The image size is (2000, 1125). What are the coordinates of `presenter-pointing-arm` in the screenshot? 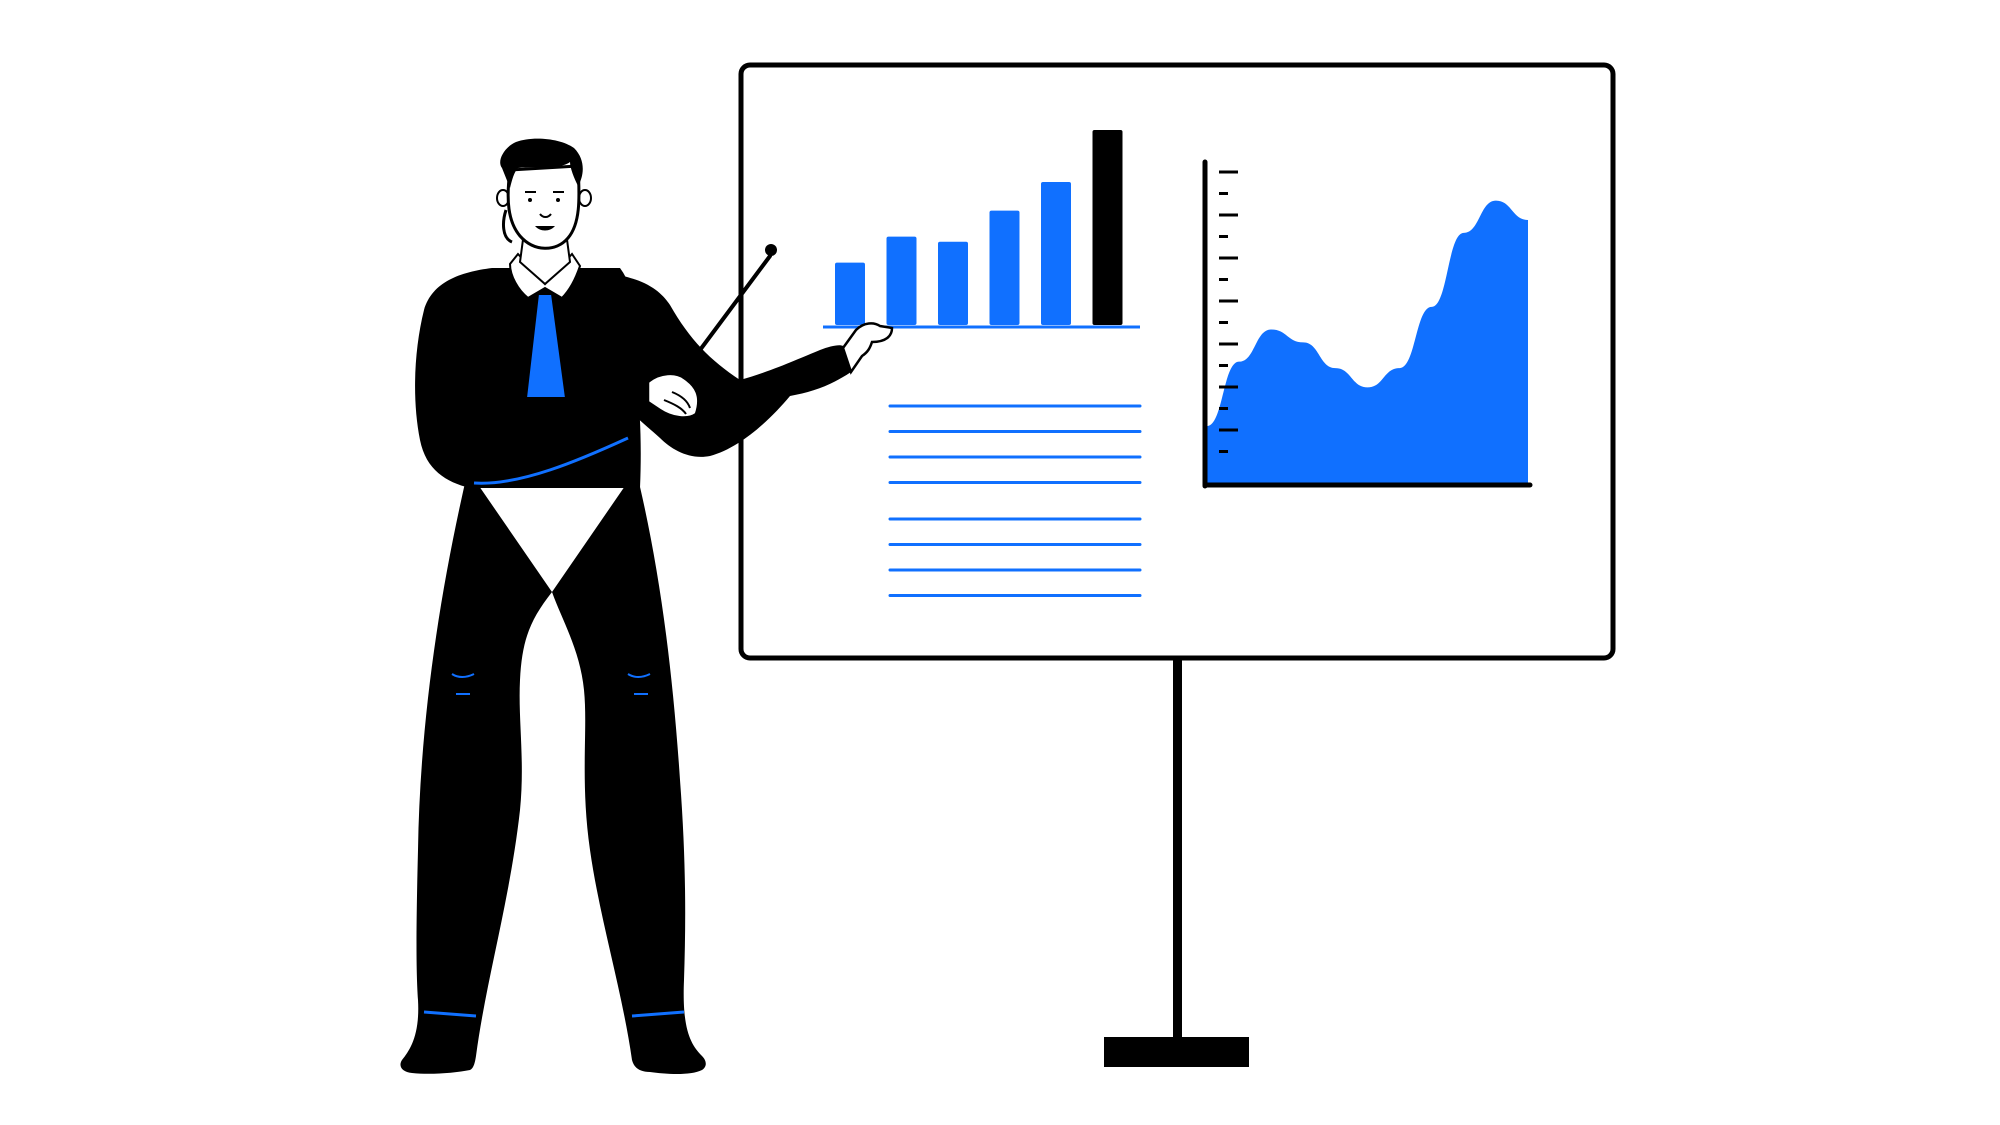 It's located at (715, 364).